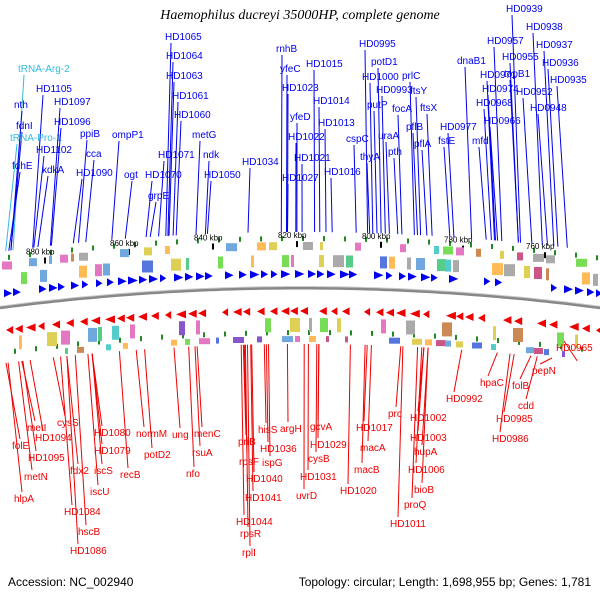 The image size is (600, 600). What do you see at coordinates (290, 69) in the screenshot?
I see `forward-gene-label: yfeC` at bounding box center [290, 69].